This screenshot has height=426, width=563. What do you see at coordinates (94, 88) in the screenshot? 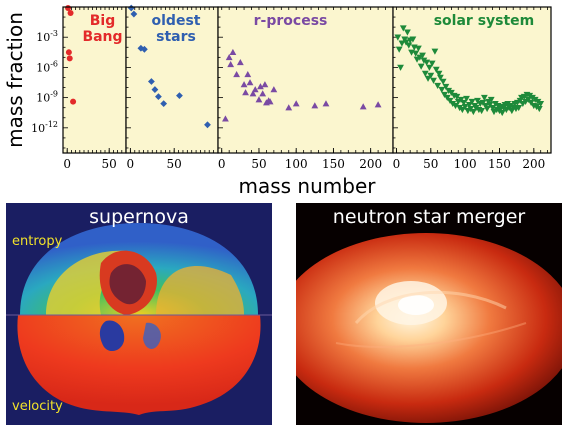
I see `panel-big-bang: 0 50 BigBang` at bounding box center [94, 88].